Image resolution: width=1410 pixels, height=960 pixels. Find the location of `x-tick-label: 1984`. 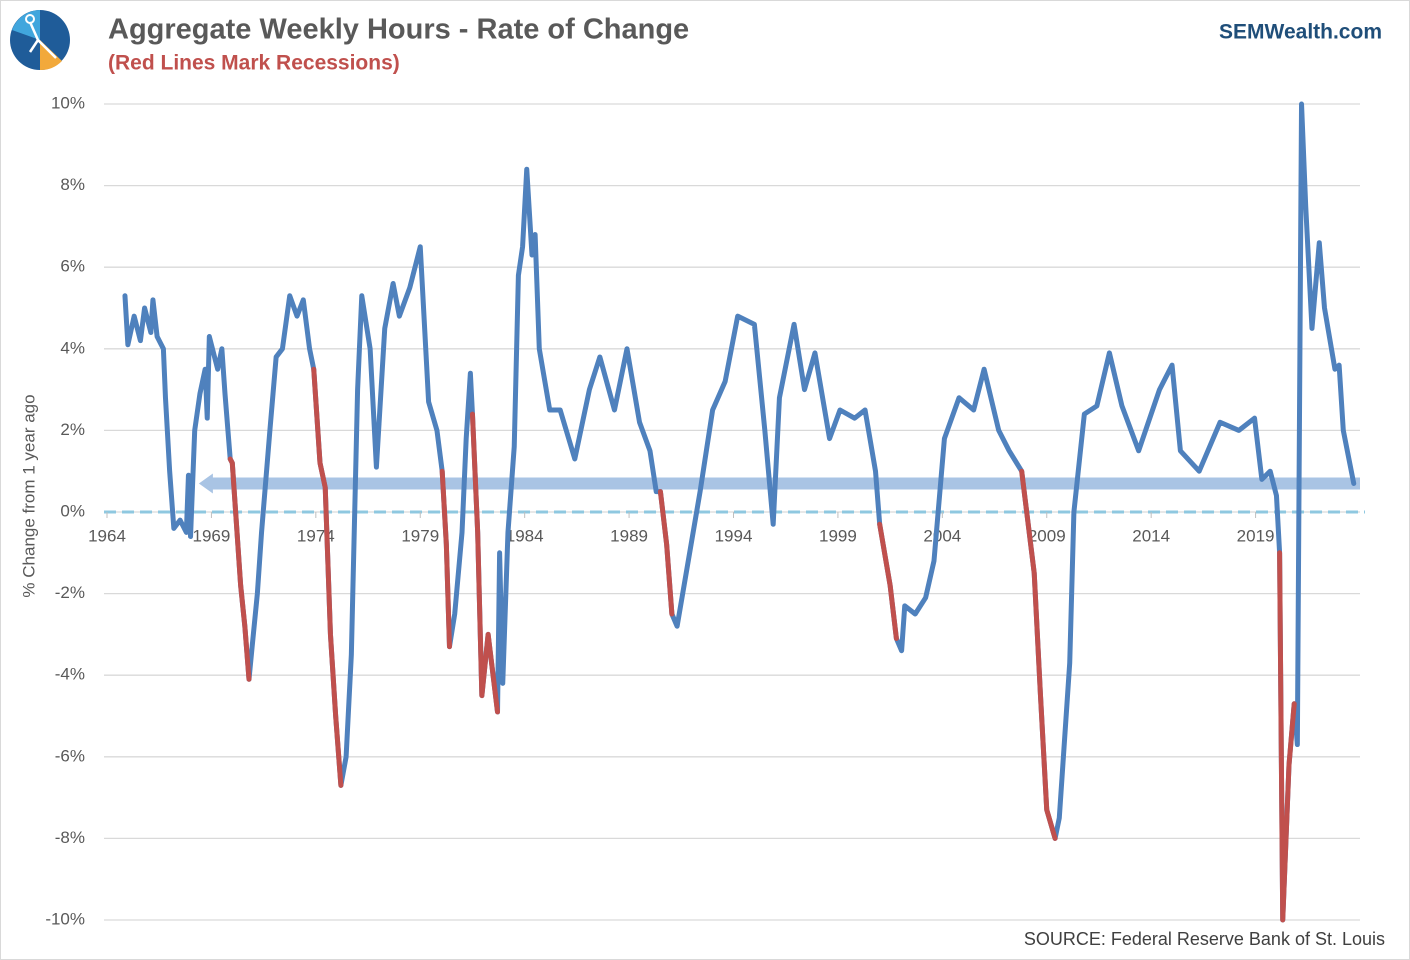

x-tick-label: 1984 is located at coordinates (525, 535).